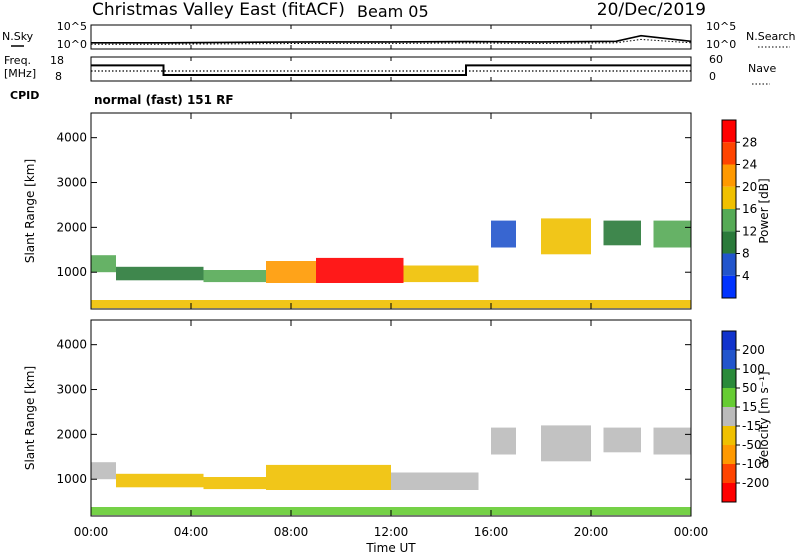 The height and width of the screenshot is (554, 800). I want to click on power-cbar-tick-label-4: 12, so click(749, 231).